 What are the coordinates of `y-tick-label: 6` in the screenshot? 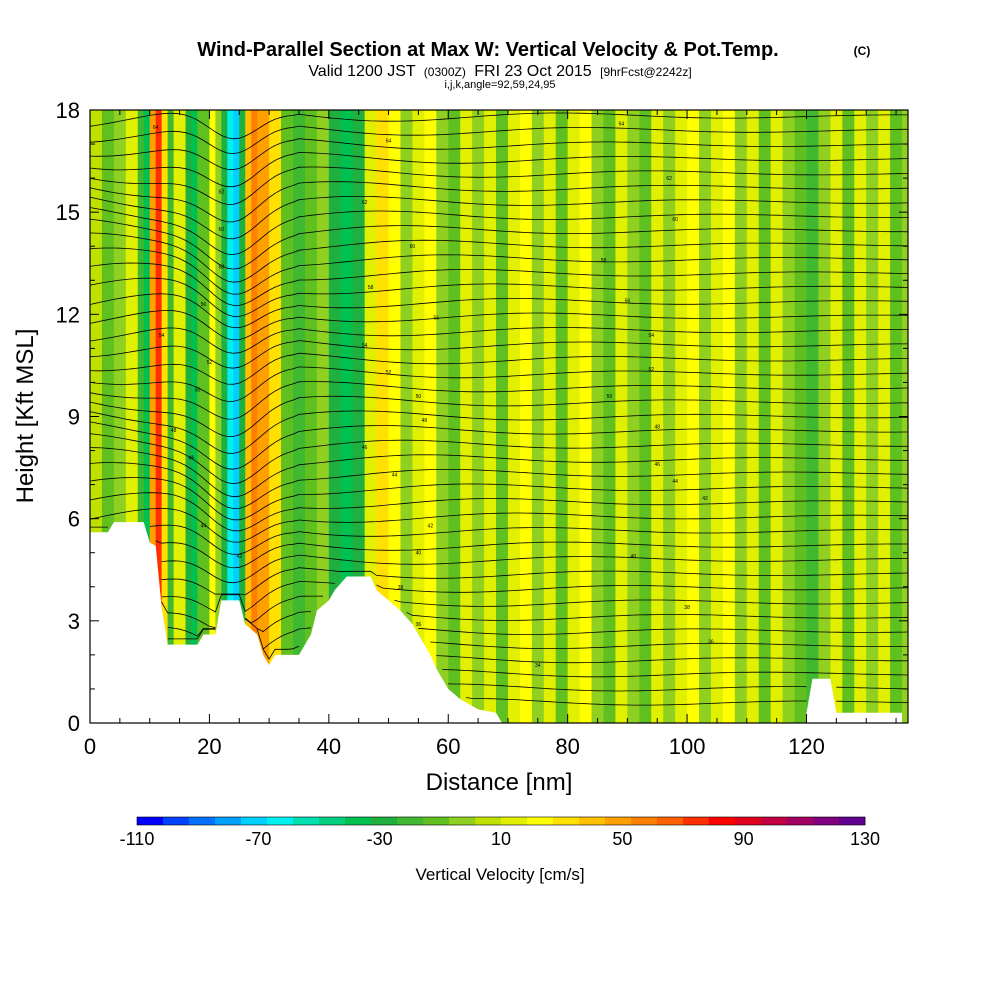 It's located at (74, 519).